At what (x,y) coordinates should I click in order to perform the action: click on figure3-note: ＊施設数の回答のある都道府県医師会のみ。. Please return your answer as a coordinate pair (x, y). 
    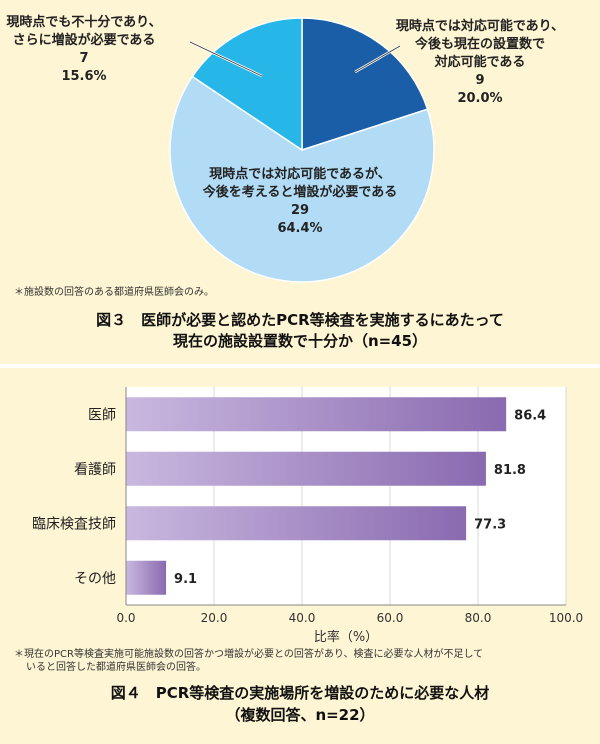
    Looking at the image, I should click on (114, 292).